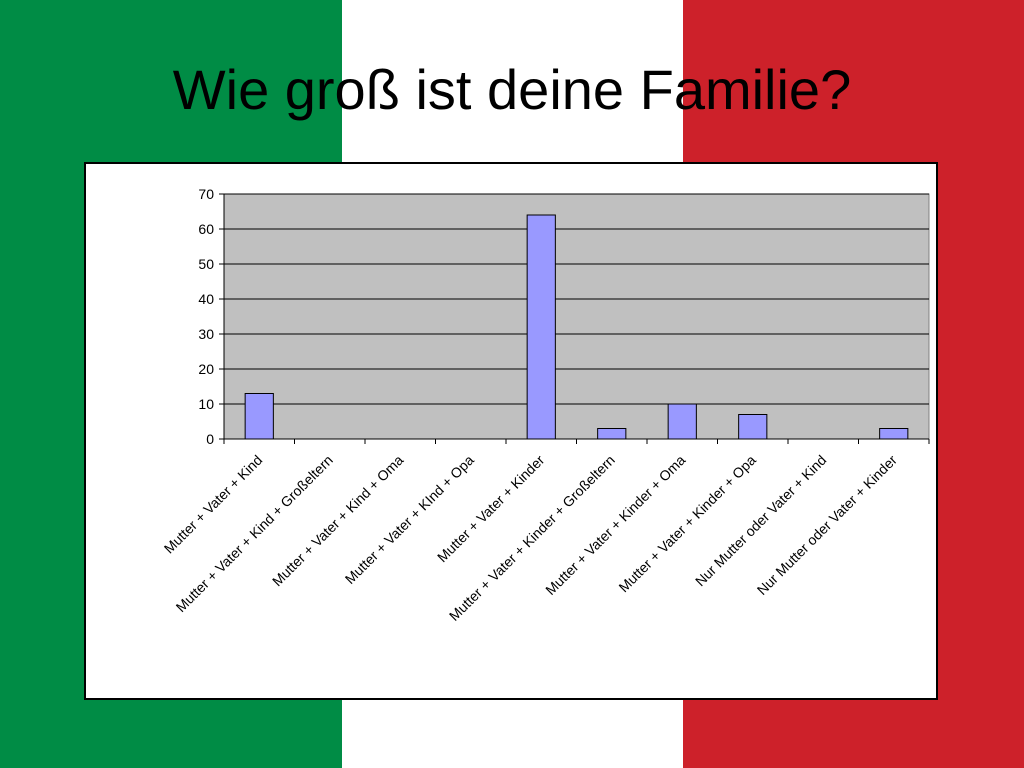 The width and height of the screenshot is (1024, 768). I want to click on y-tick-label: 50, so click(206, 264).